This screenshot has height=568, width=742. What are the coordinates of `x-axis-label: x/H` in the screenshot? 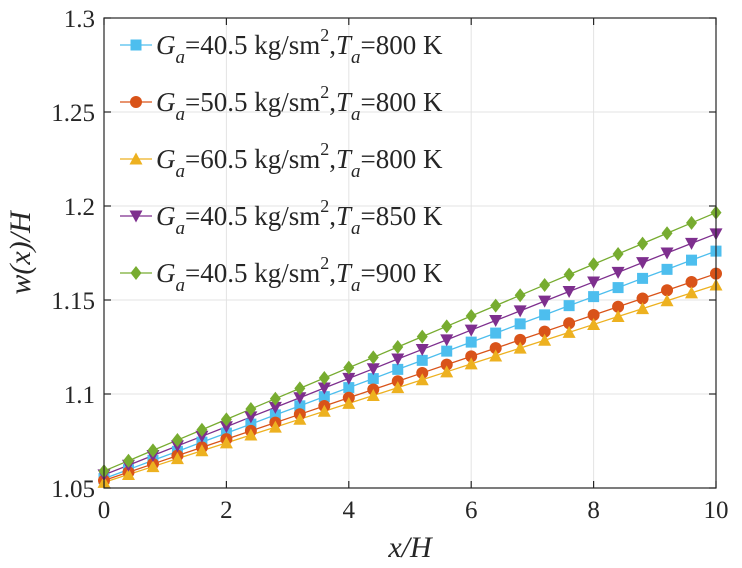 It's located at (410, 547).